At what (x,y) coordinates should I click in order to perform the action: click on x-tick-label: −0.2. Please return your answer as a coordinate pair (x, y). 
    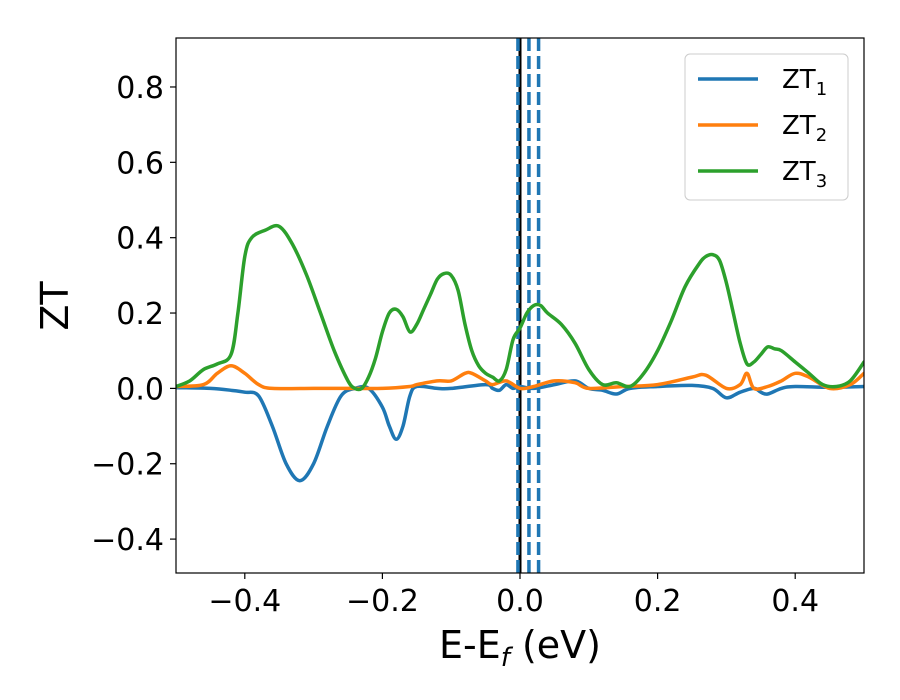
    Looking at the image, I should click on (382, 601).